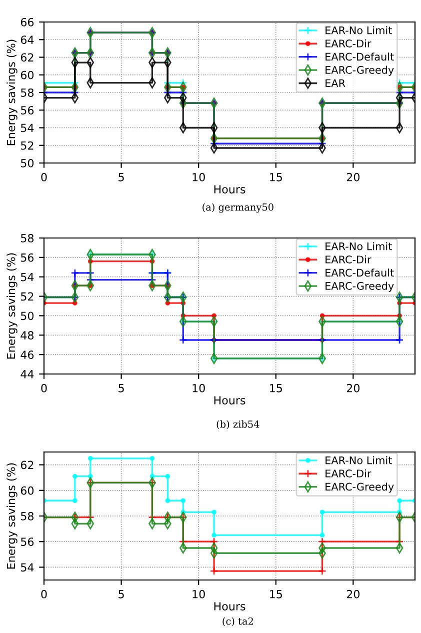 The height and width of the screenshot is (633, 421). Describe the element at coordinates (238, 208) in the screenshot. I see `text: (a) germany50` at that location.